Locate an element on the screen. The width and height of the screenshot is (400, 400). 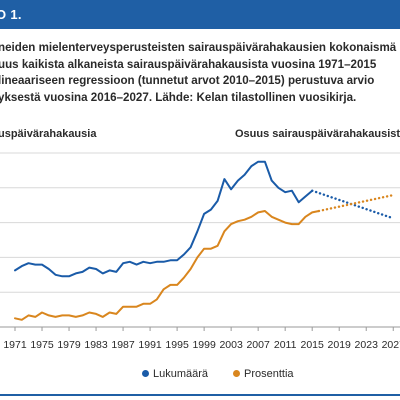
legend-label-count: Lukumäärä is located at coordinates (181, 374).